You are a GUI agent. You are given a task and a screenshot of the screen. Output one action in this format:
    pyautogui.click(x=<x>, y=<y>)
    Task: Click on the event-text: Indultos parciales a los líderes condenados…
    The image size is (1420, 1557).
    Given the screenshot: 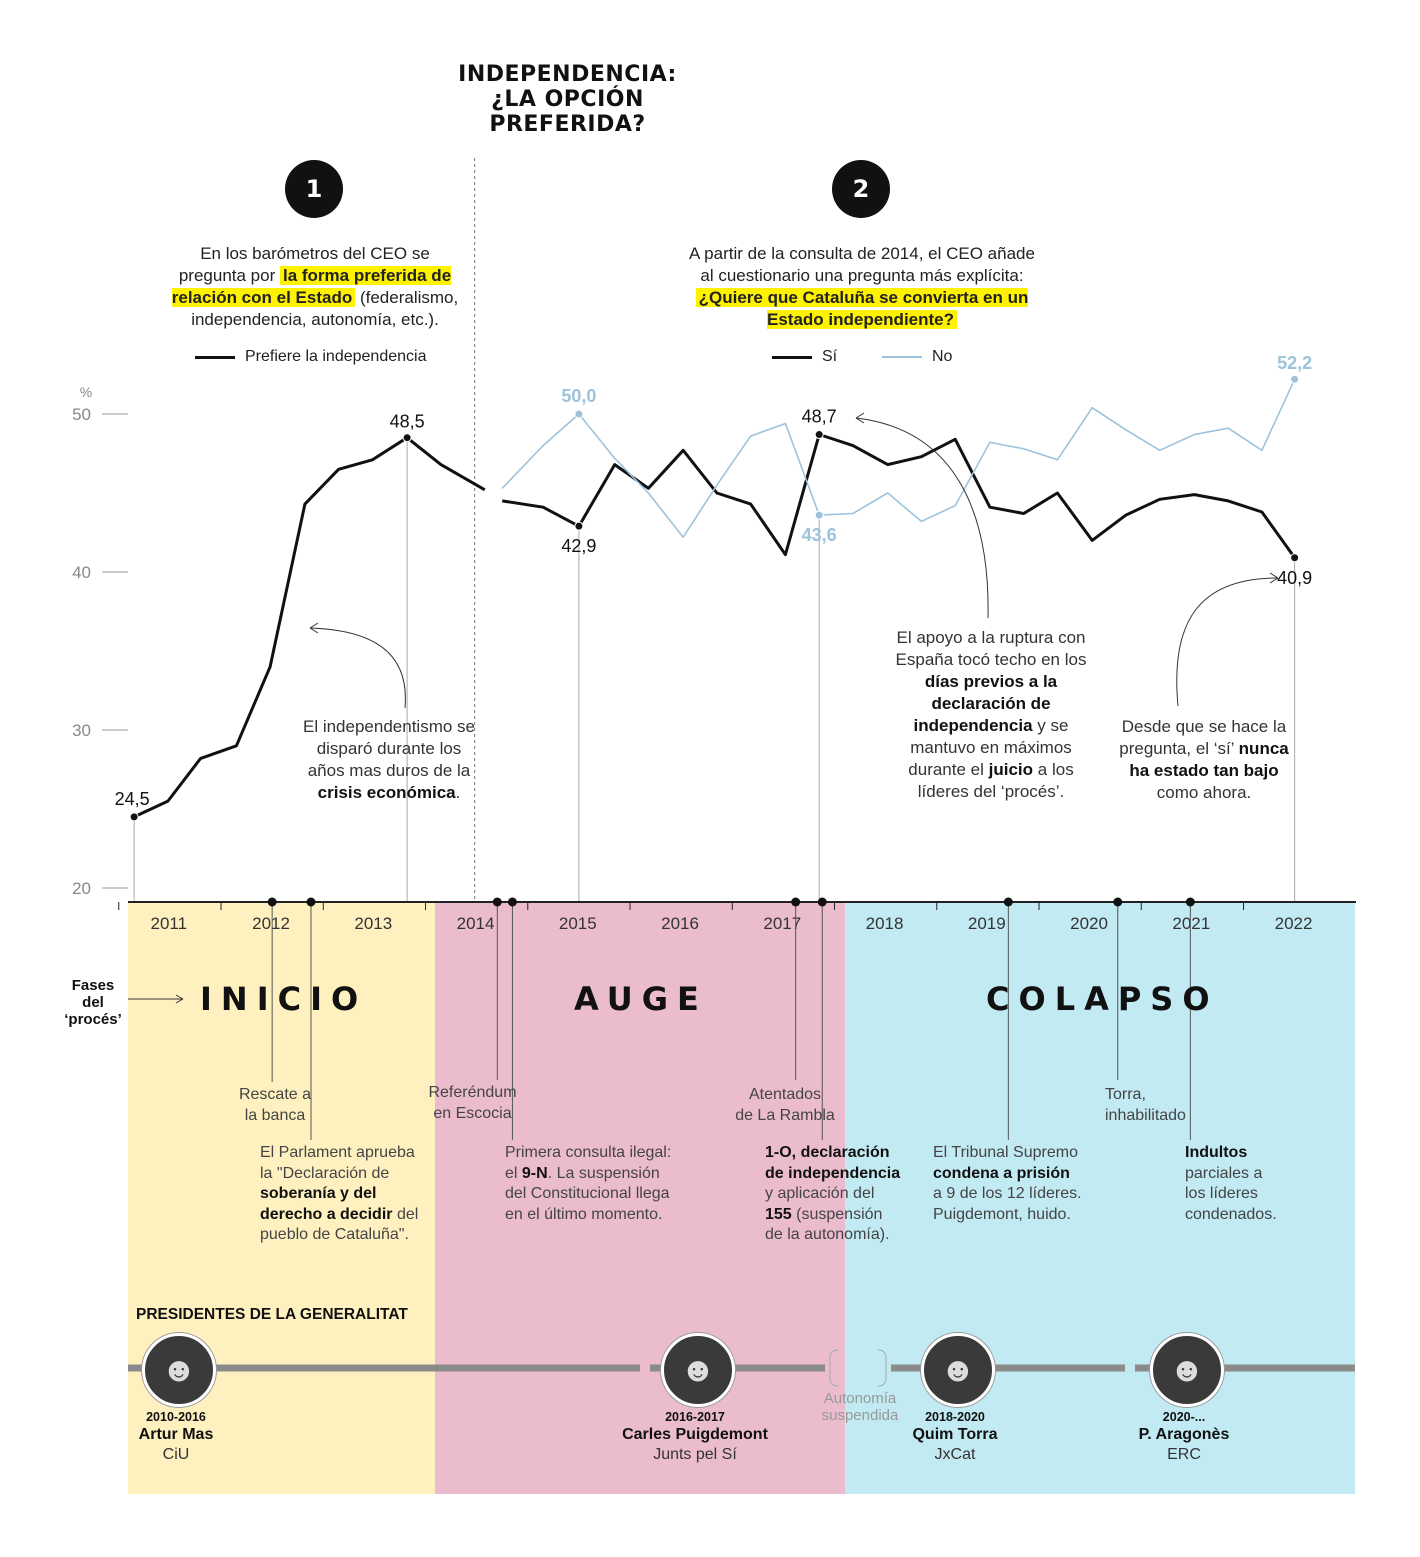 What is the action you would take?
    pyautogui.click(x=1245, y=1184)
    